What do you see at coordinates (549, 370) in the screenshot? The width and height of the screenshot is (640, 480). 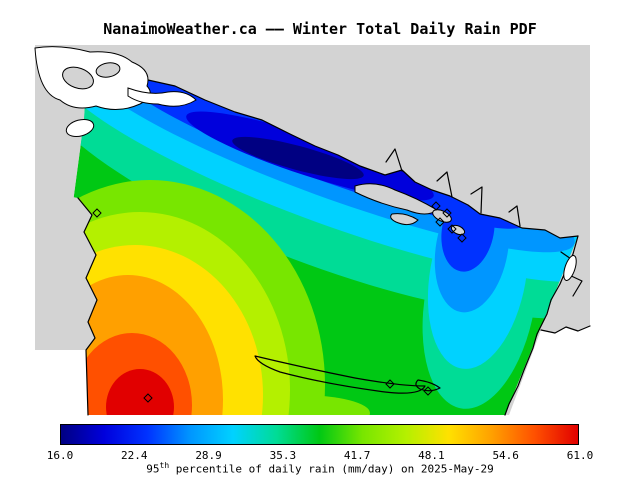 I see `southeast-water` at bounding box center [549, 370].